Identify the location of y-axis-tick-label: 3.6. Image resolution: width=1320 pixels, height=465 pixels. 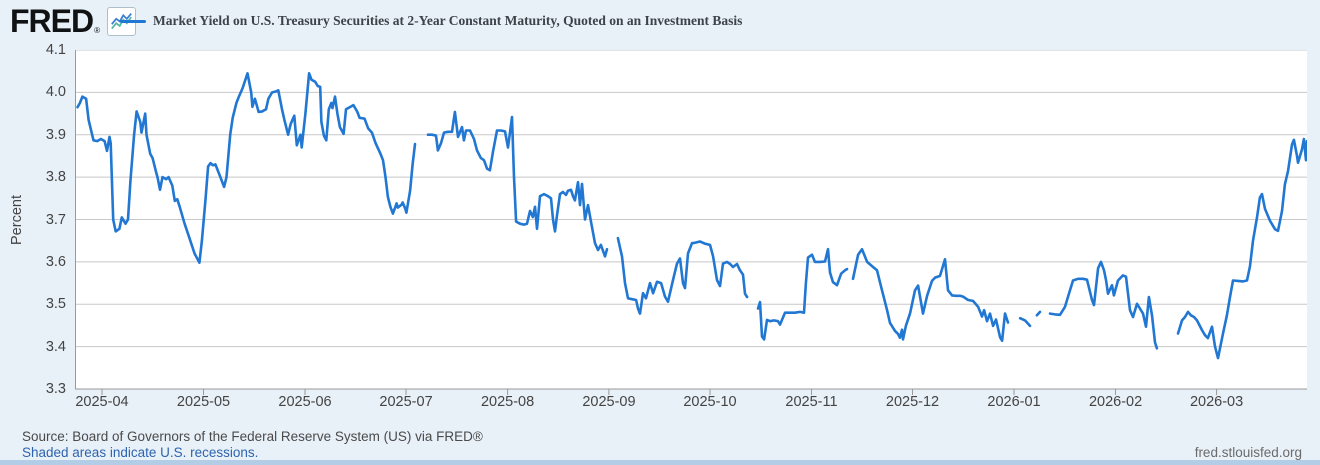
(55, 261).